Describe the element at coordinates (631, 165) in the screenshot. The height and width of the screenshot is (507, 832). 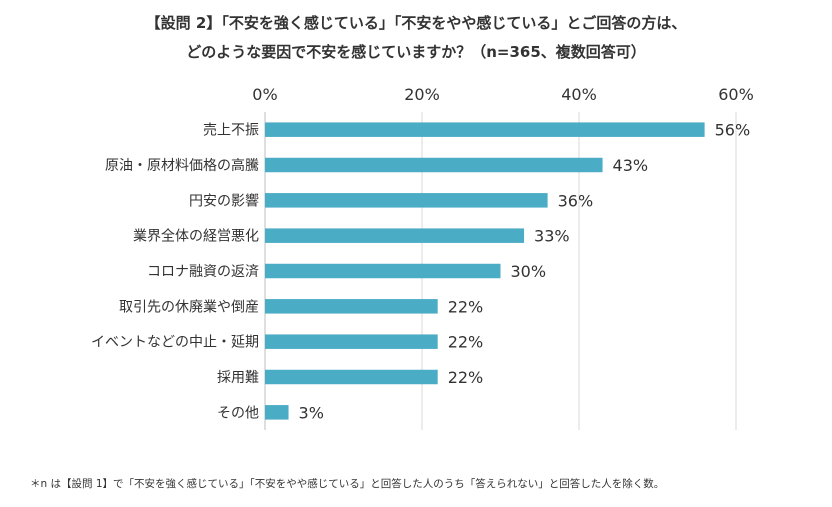
I see `data-label-1: 43%` at that location.